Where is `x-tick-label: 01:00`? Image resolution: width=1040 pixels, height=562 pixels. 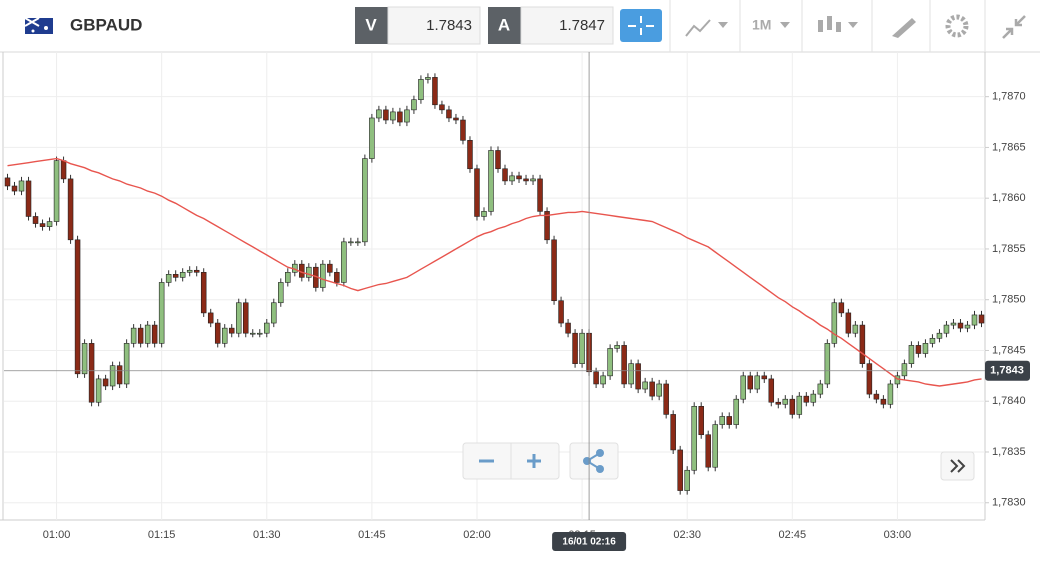 x-tick-label: 01:00 is located at coordinates (57, 535).